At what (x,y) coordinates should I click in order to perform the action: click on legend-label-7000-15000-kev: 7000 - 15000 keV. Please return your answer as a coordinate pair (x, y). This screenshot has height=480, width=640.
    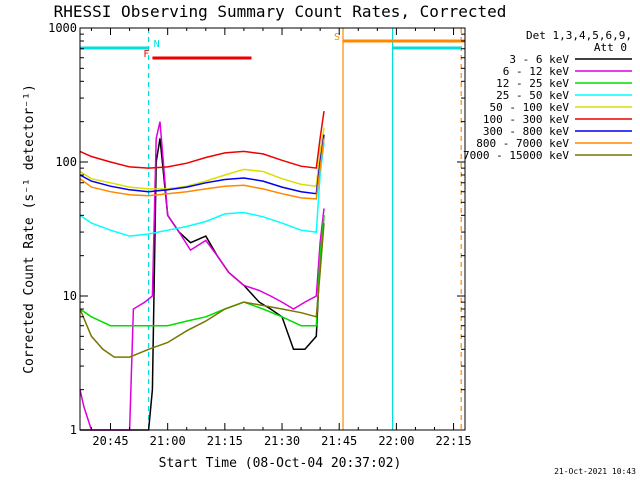
    Looking at the image, I should click on (516, 155).